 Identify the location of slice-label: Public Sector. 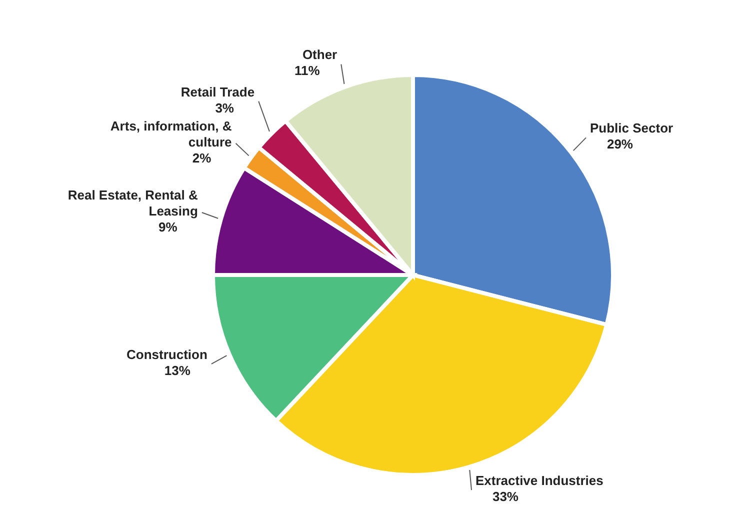
(632, 128).